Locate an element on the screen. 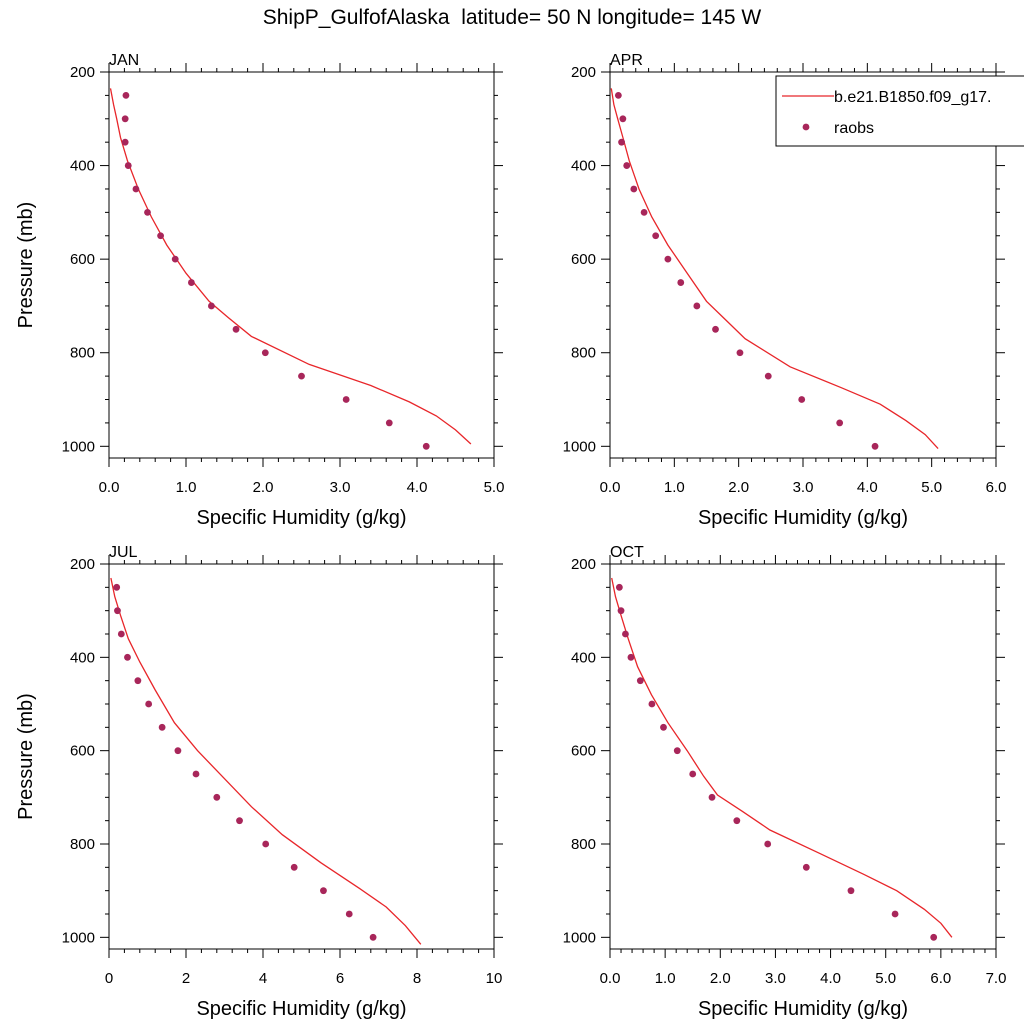 This screenshot has width=1024, height=1024. x-tick-label: 7.0 is located at coordinates (996, 978).